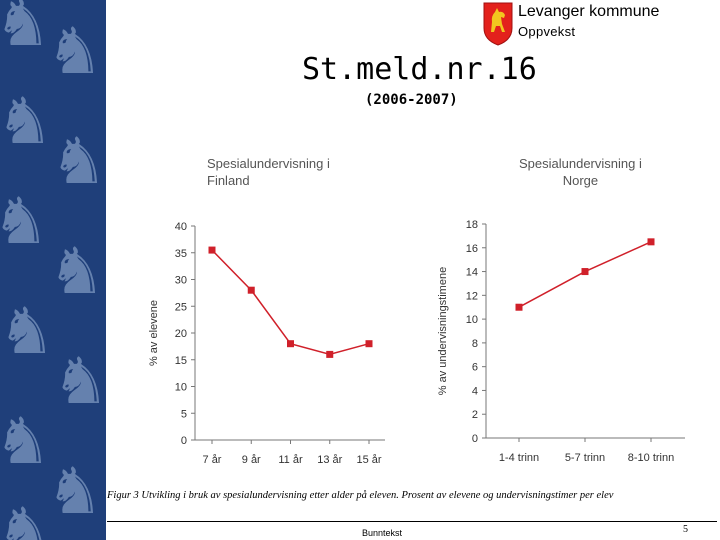 This screenshot has width=720, height=540. I want to click on y-tick-label: 35, so click(181, 254).